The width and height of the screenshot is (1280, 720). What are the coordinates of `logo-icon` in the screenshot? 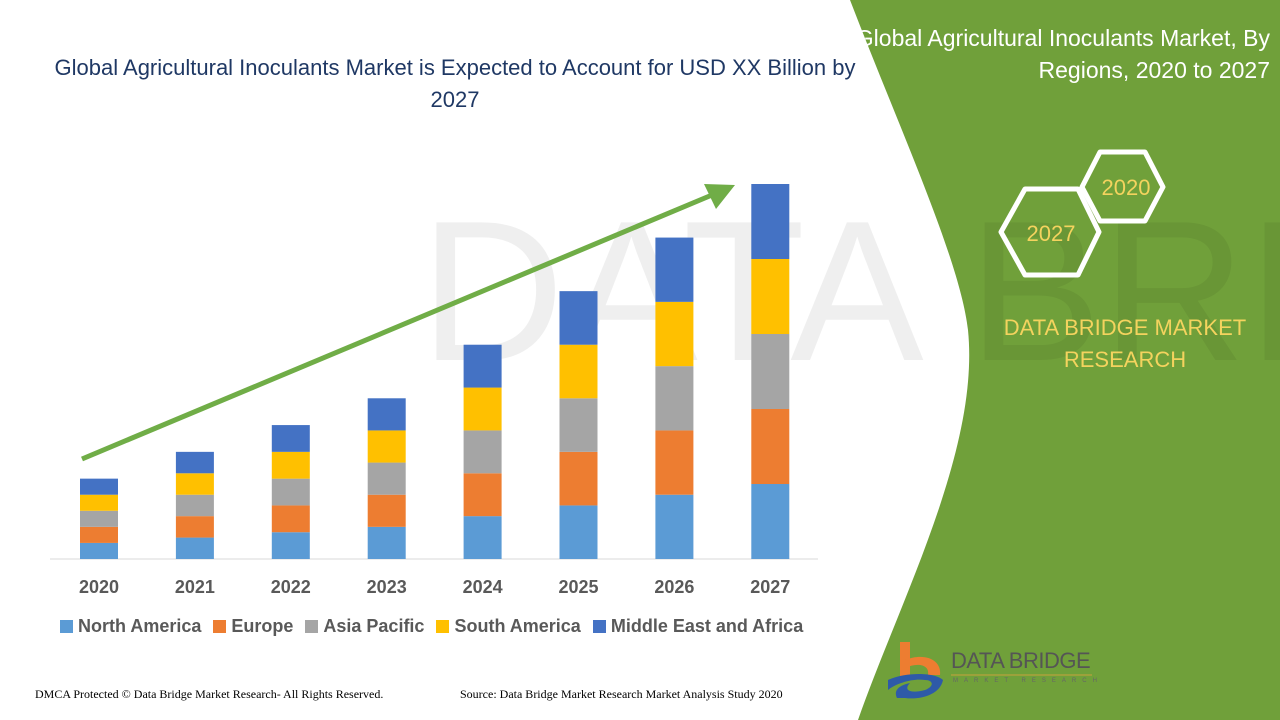 It's located at (915, 670).